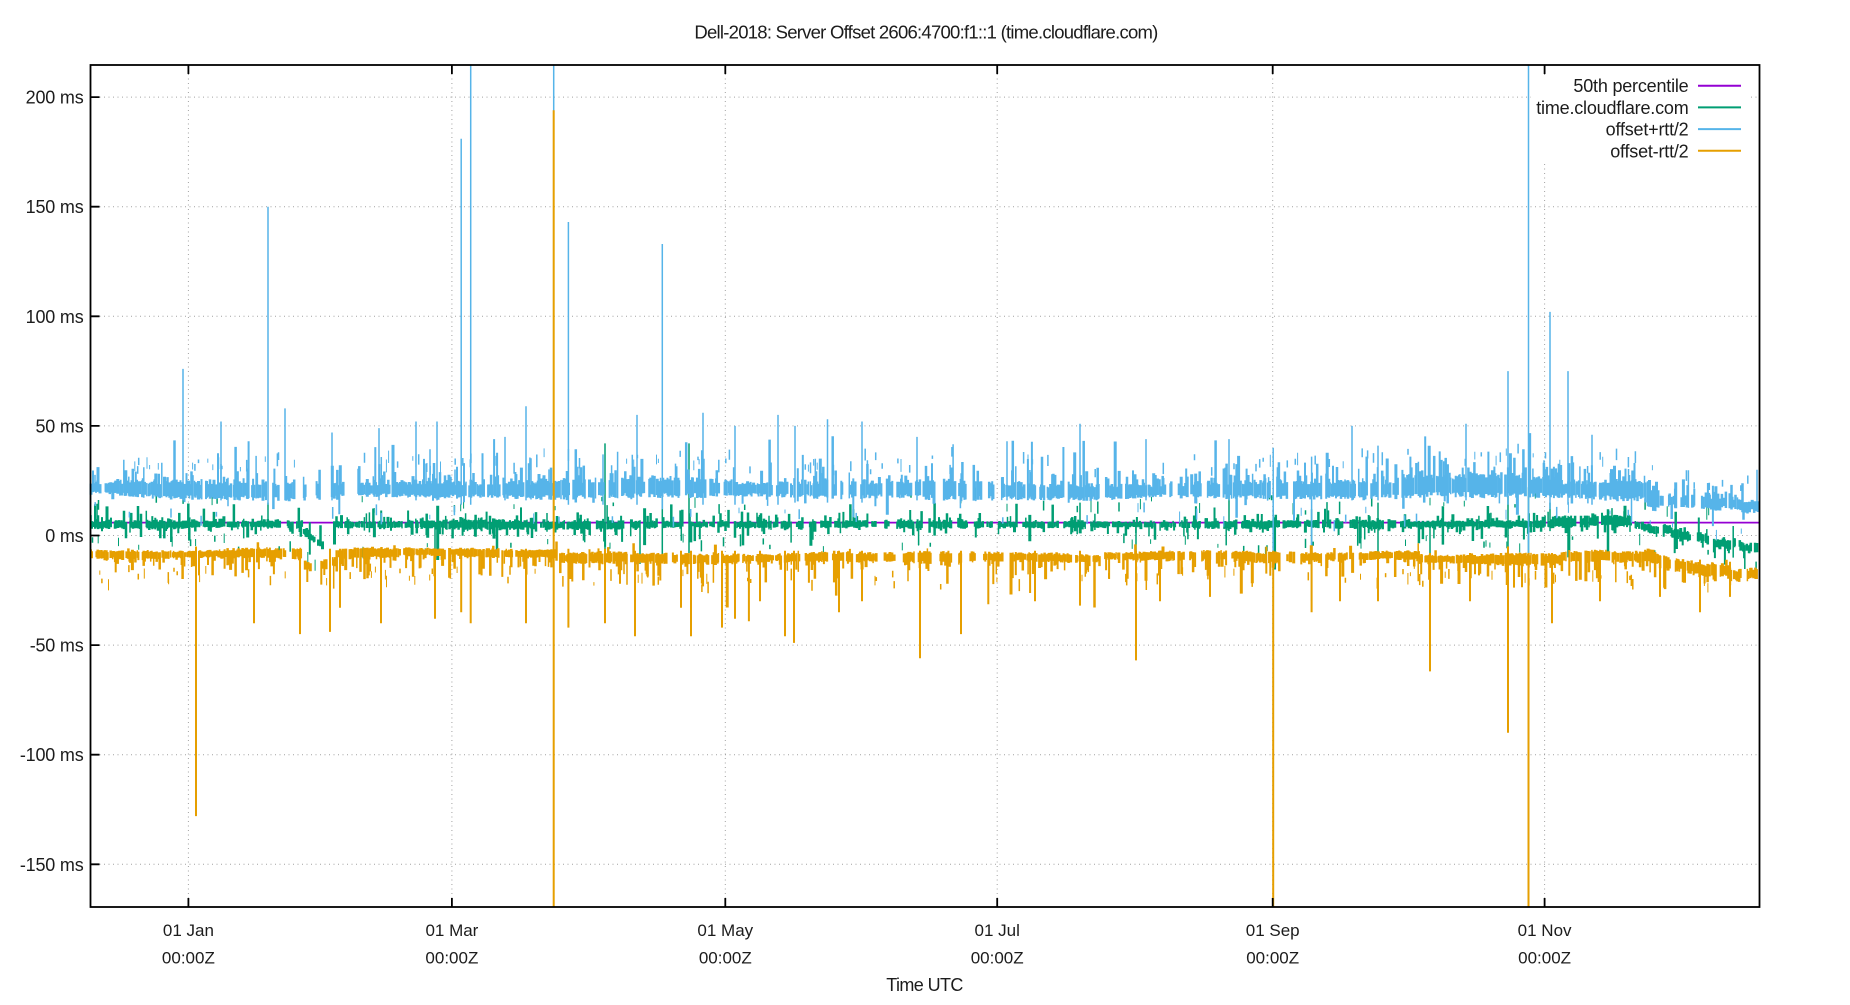  What do you see at coordinates (997, 930) in the screenshot?
I see `svg-text: 01 Jul` at bounding box center [997, 930].